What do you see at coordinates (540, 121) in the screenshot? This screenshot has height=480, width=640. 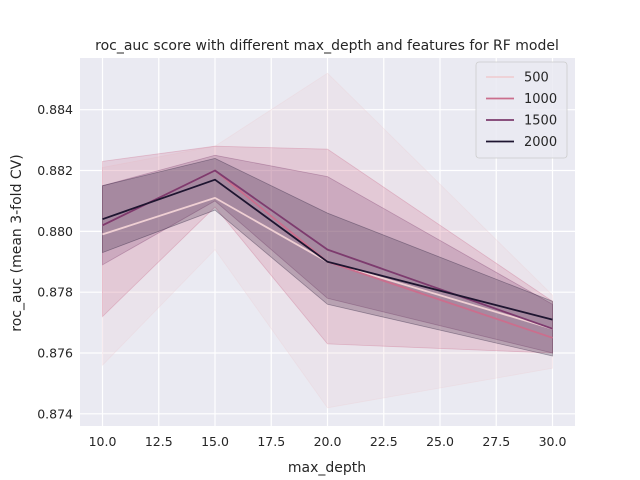 I see `legend-label-1500: 1500` at bounding box center [540, 121].